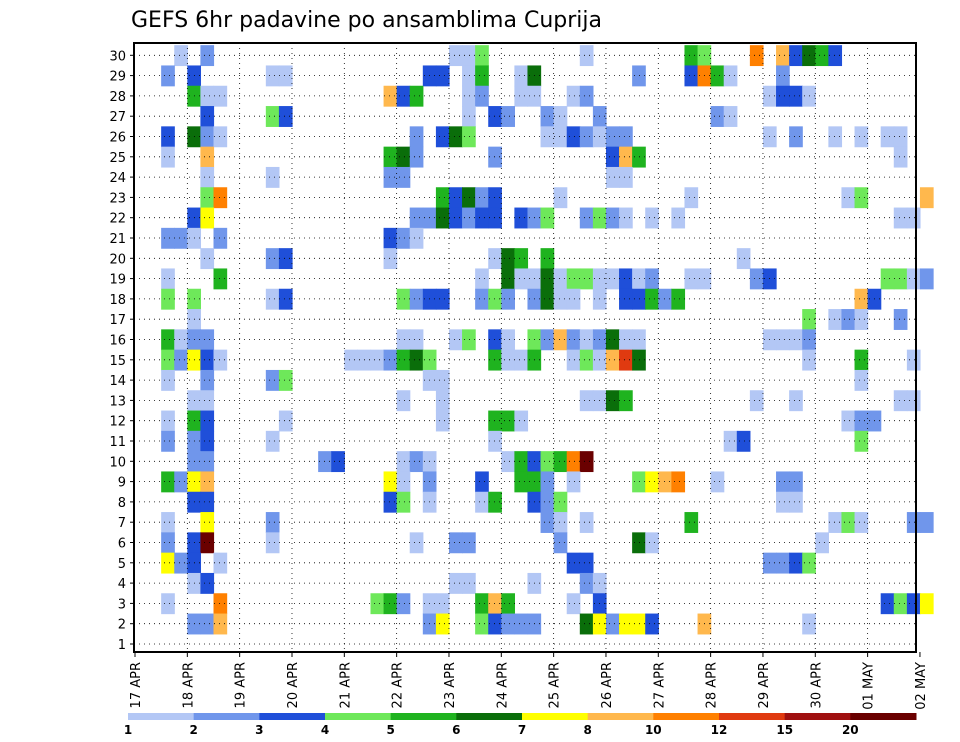 This screenshot has width=960, height=742. Describe the element at coordinates (117, 77) in the screenshot. I see `y-tick-label: 29` at that location.